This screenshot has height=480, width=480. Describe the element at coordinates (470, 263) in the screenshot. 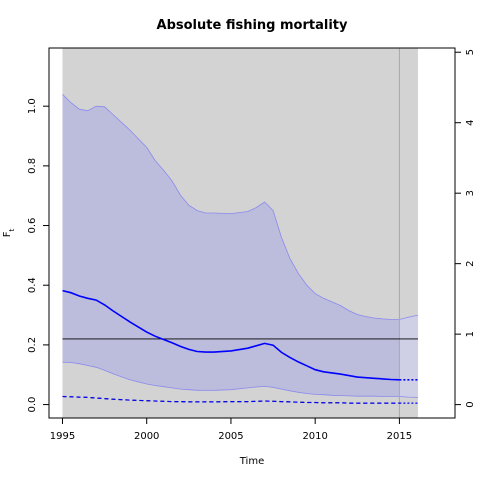

I see `y2-tick-label: 2` at that location.